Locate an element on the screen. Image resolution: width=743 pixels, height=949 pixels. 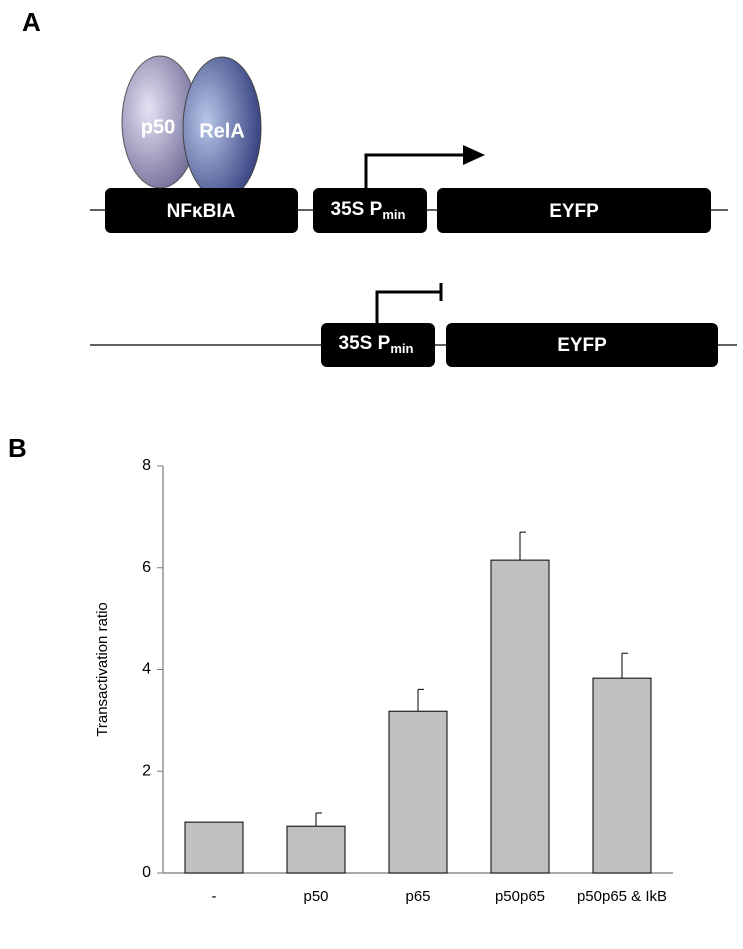
protein-label: RelA is located at coordinates (222, 131).